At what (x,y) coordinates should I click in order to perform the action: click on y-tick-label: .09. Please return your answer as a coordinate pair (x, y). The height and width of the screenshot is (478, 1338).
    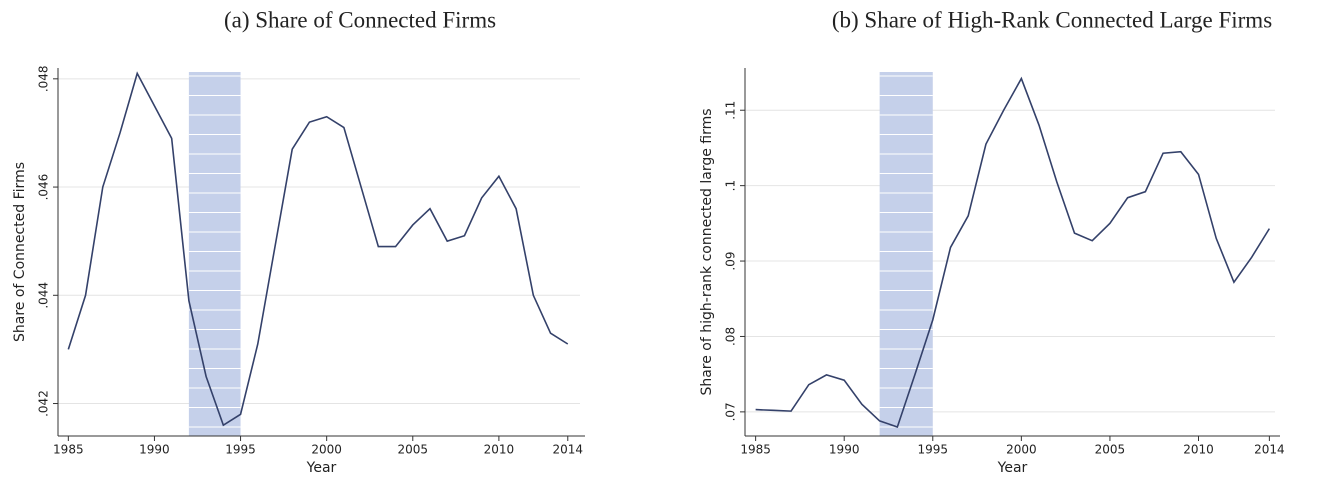
    Looking at the image, I should click on (731, 261).